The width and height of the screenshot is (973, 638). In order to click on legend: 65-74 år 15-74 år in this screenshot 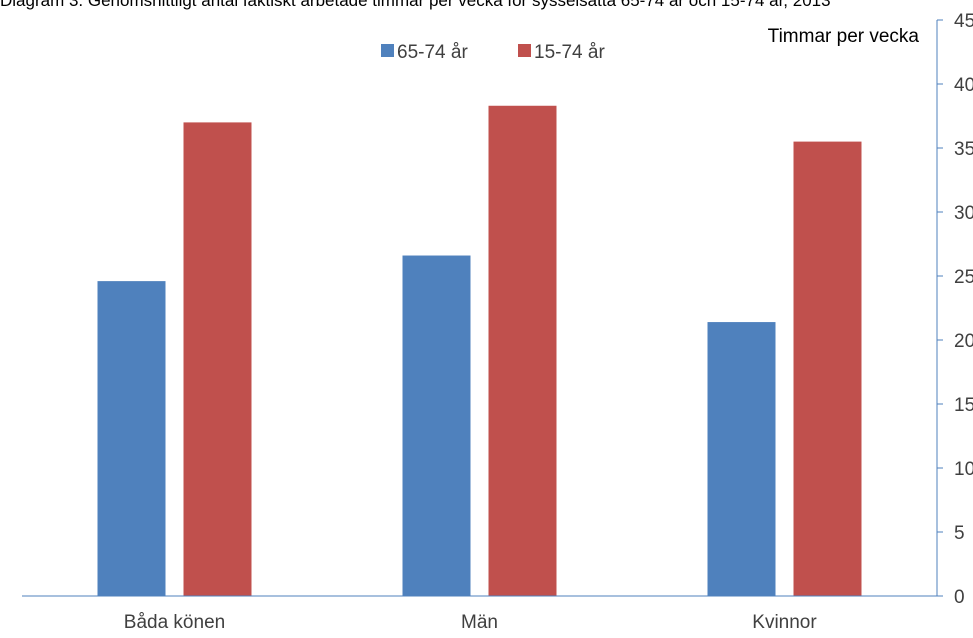, I will do `click(493, 52)`.